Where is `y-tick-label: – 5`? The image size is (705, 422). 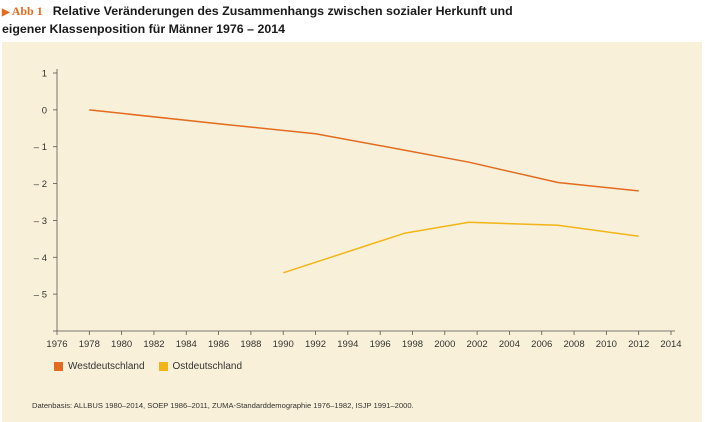
y-tick-label: – 5 is located at coordinates (40, 295).